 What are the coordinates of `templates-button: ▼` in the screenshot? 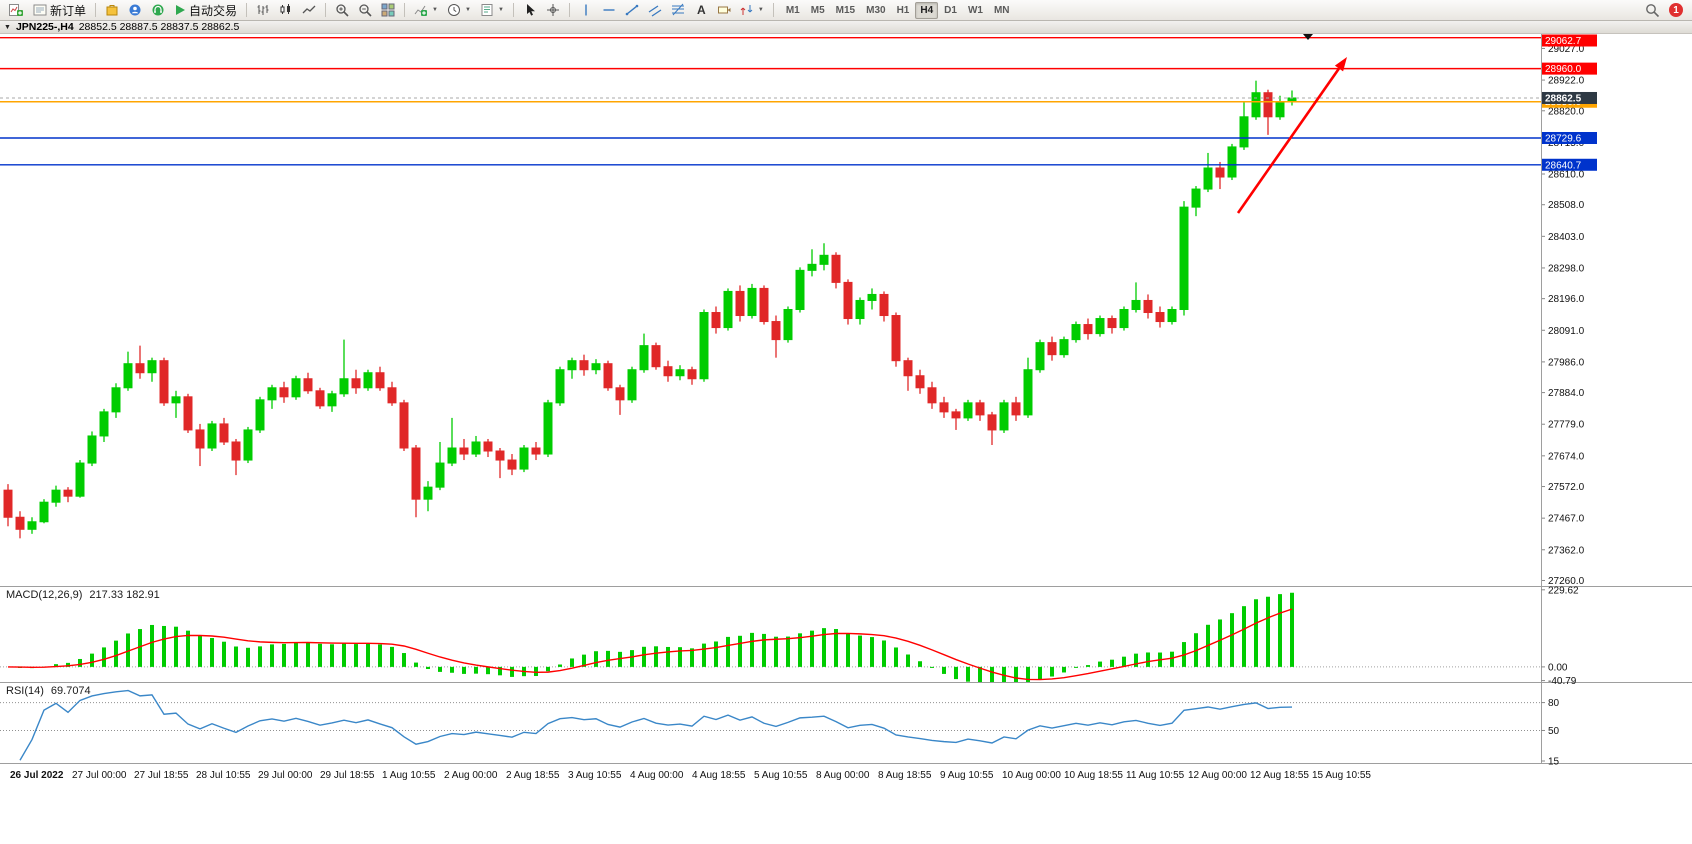 It's located at (492, 10).